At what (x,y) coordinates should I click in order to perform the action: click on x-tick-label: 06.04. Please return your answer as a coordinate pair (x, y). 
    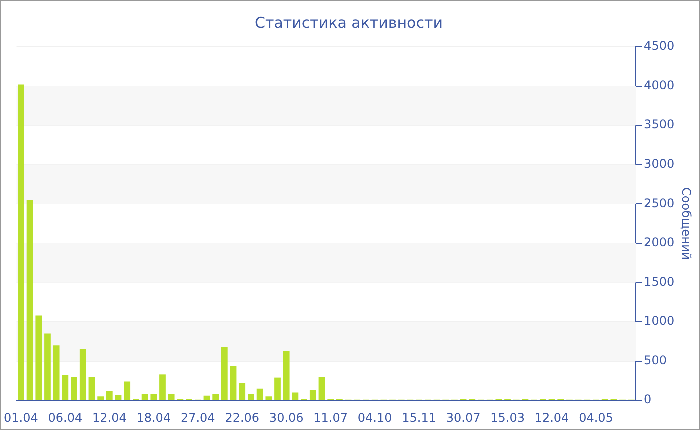
    Looking at the image, I should click on (65, 417).